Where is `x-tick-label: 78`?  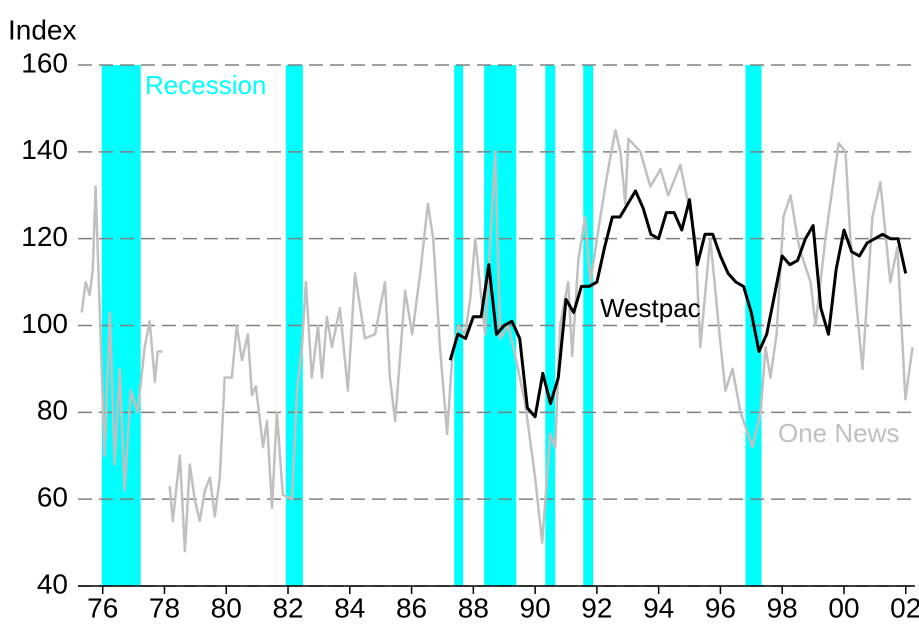 x-tick-label: 78 is located at coordinates (164, 607).